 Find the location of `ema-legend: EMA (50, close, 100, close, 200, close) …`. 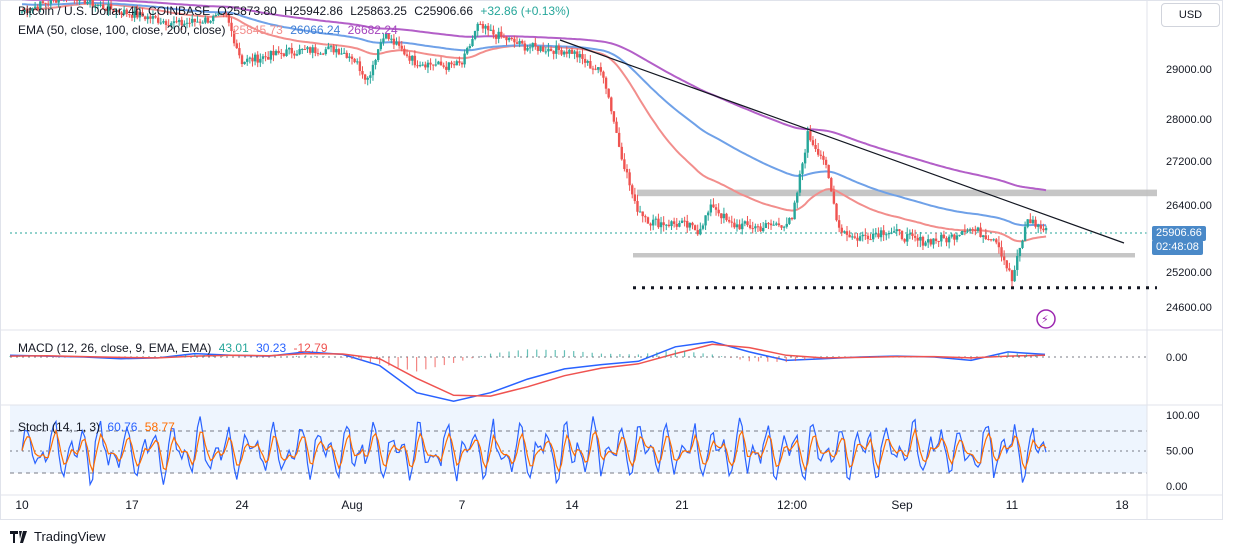

ema-legend: EMA (50, close, 100, close, 200, close) … is located at coordinates (210, 30).